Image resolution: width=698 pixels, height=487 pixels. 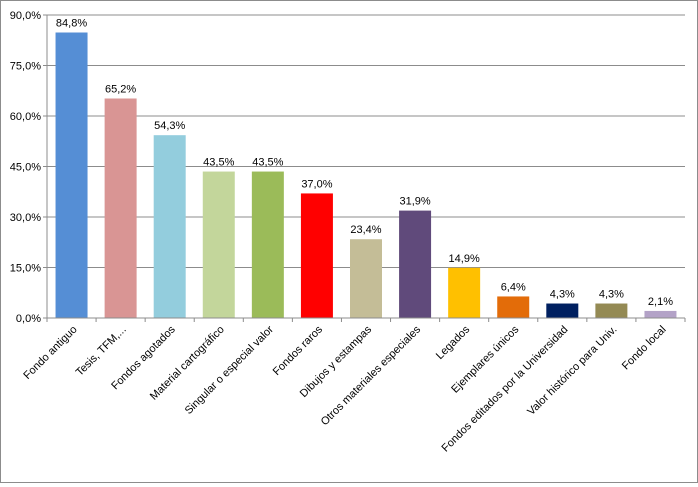 What do you see at coordinates (464, 259) in the screenshot?
I see `data-label: 14,9%` at bounding box center [464, 259].